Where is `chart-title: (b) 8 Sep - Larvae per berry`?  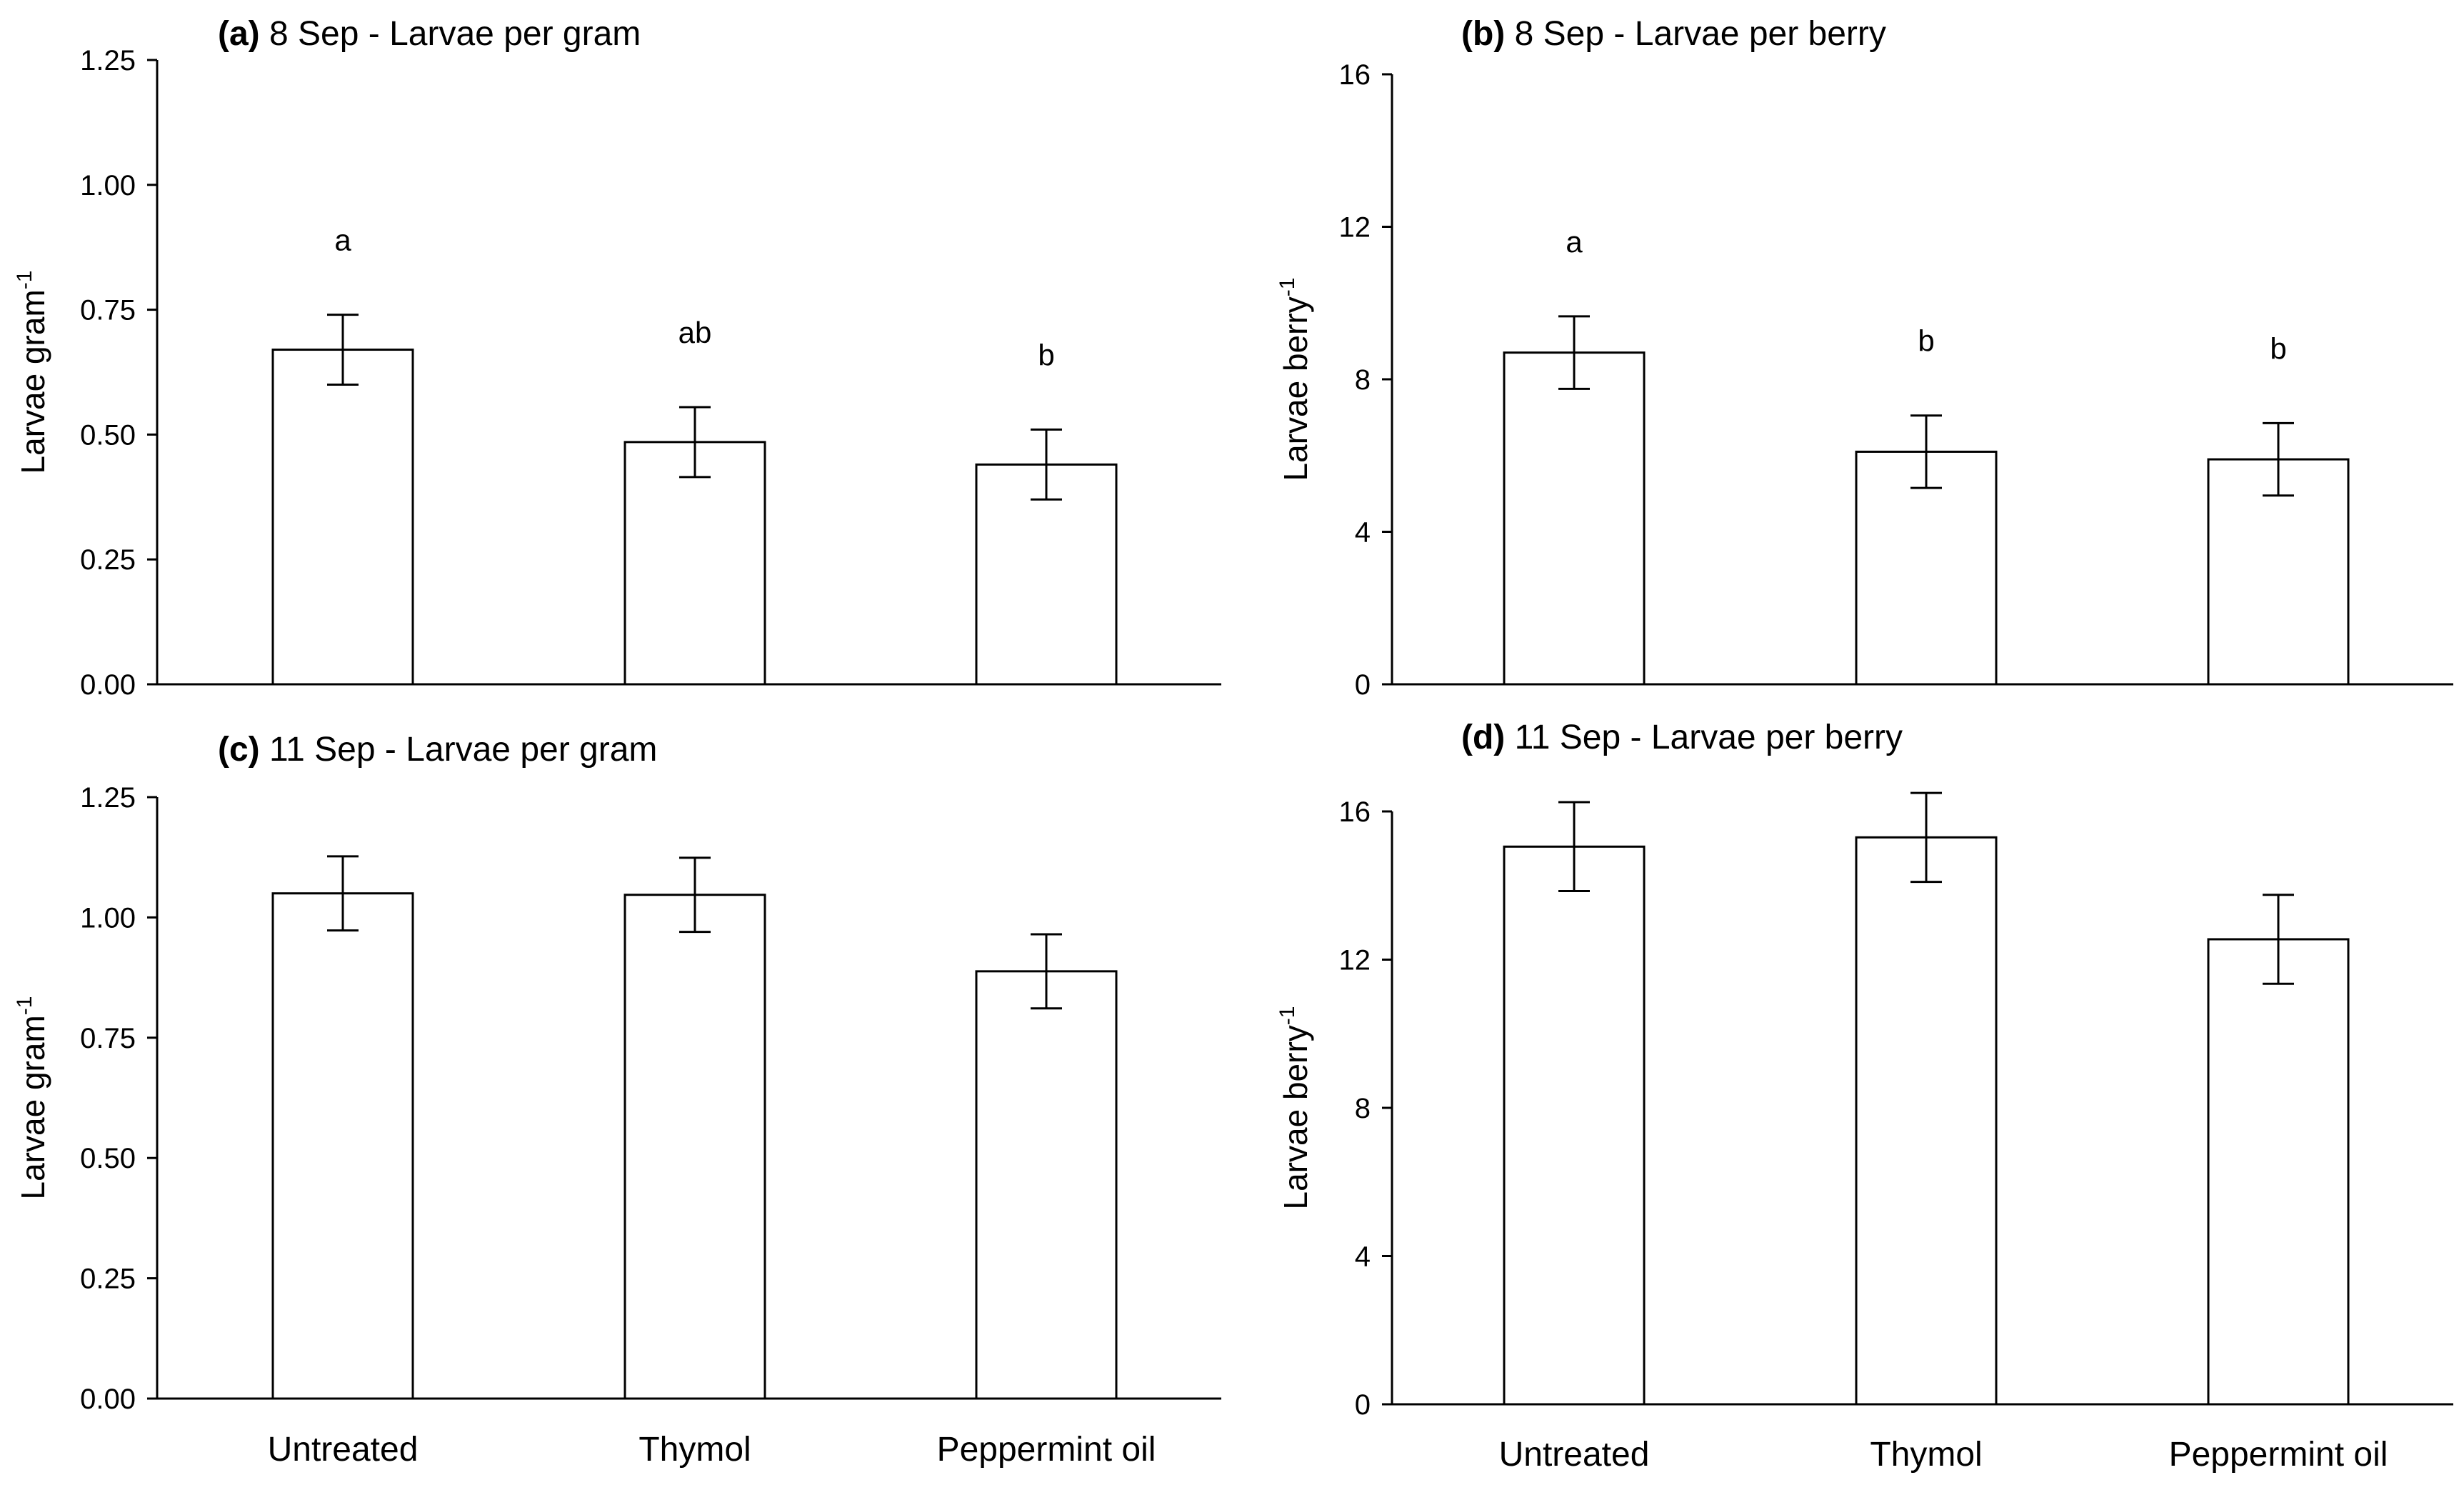
chart-title: (b) 8 Sep - Larvae per berry is located at coordinates (1673, 34).